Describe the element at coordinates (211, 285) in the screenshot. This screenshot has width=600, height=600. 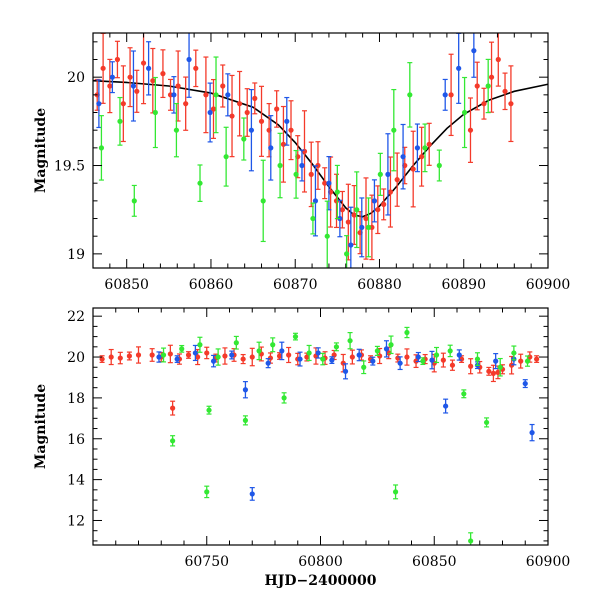
I see `x-tick-label: 60860` at that location.